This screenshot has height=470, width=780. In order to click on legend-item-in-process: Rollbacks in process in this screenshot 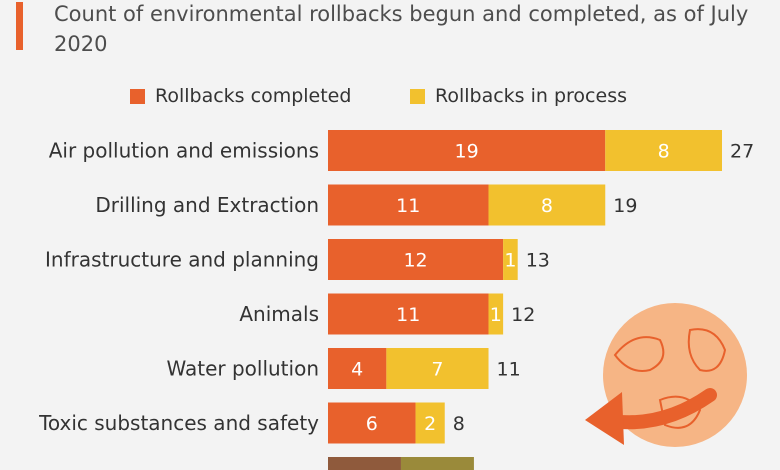, I will do `click(518, 96)`.